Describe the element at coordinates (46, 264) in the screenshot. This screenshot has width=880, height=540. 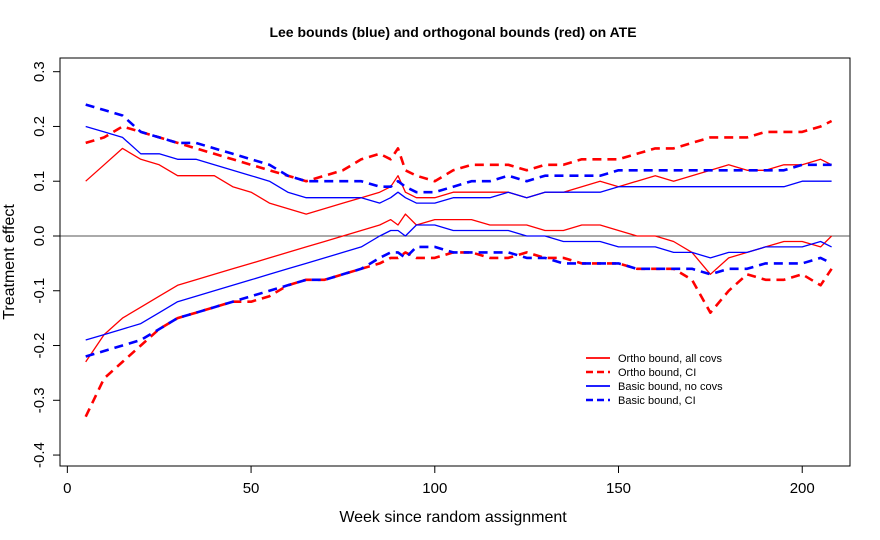
I see `y-axis: -0.4 -0.3 -0.2 -0.1 0.0 0.1 0.2 0.3` at that location.